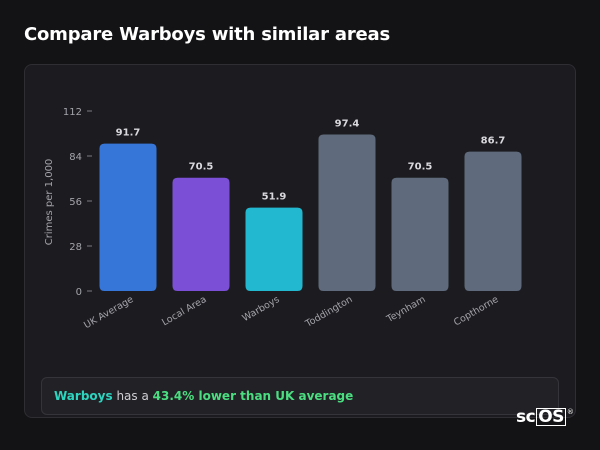 The width and height of the screenshot is (600, 450). I want to click on x-tick-label: Copthorne, so click(476, 311).